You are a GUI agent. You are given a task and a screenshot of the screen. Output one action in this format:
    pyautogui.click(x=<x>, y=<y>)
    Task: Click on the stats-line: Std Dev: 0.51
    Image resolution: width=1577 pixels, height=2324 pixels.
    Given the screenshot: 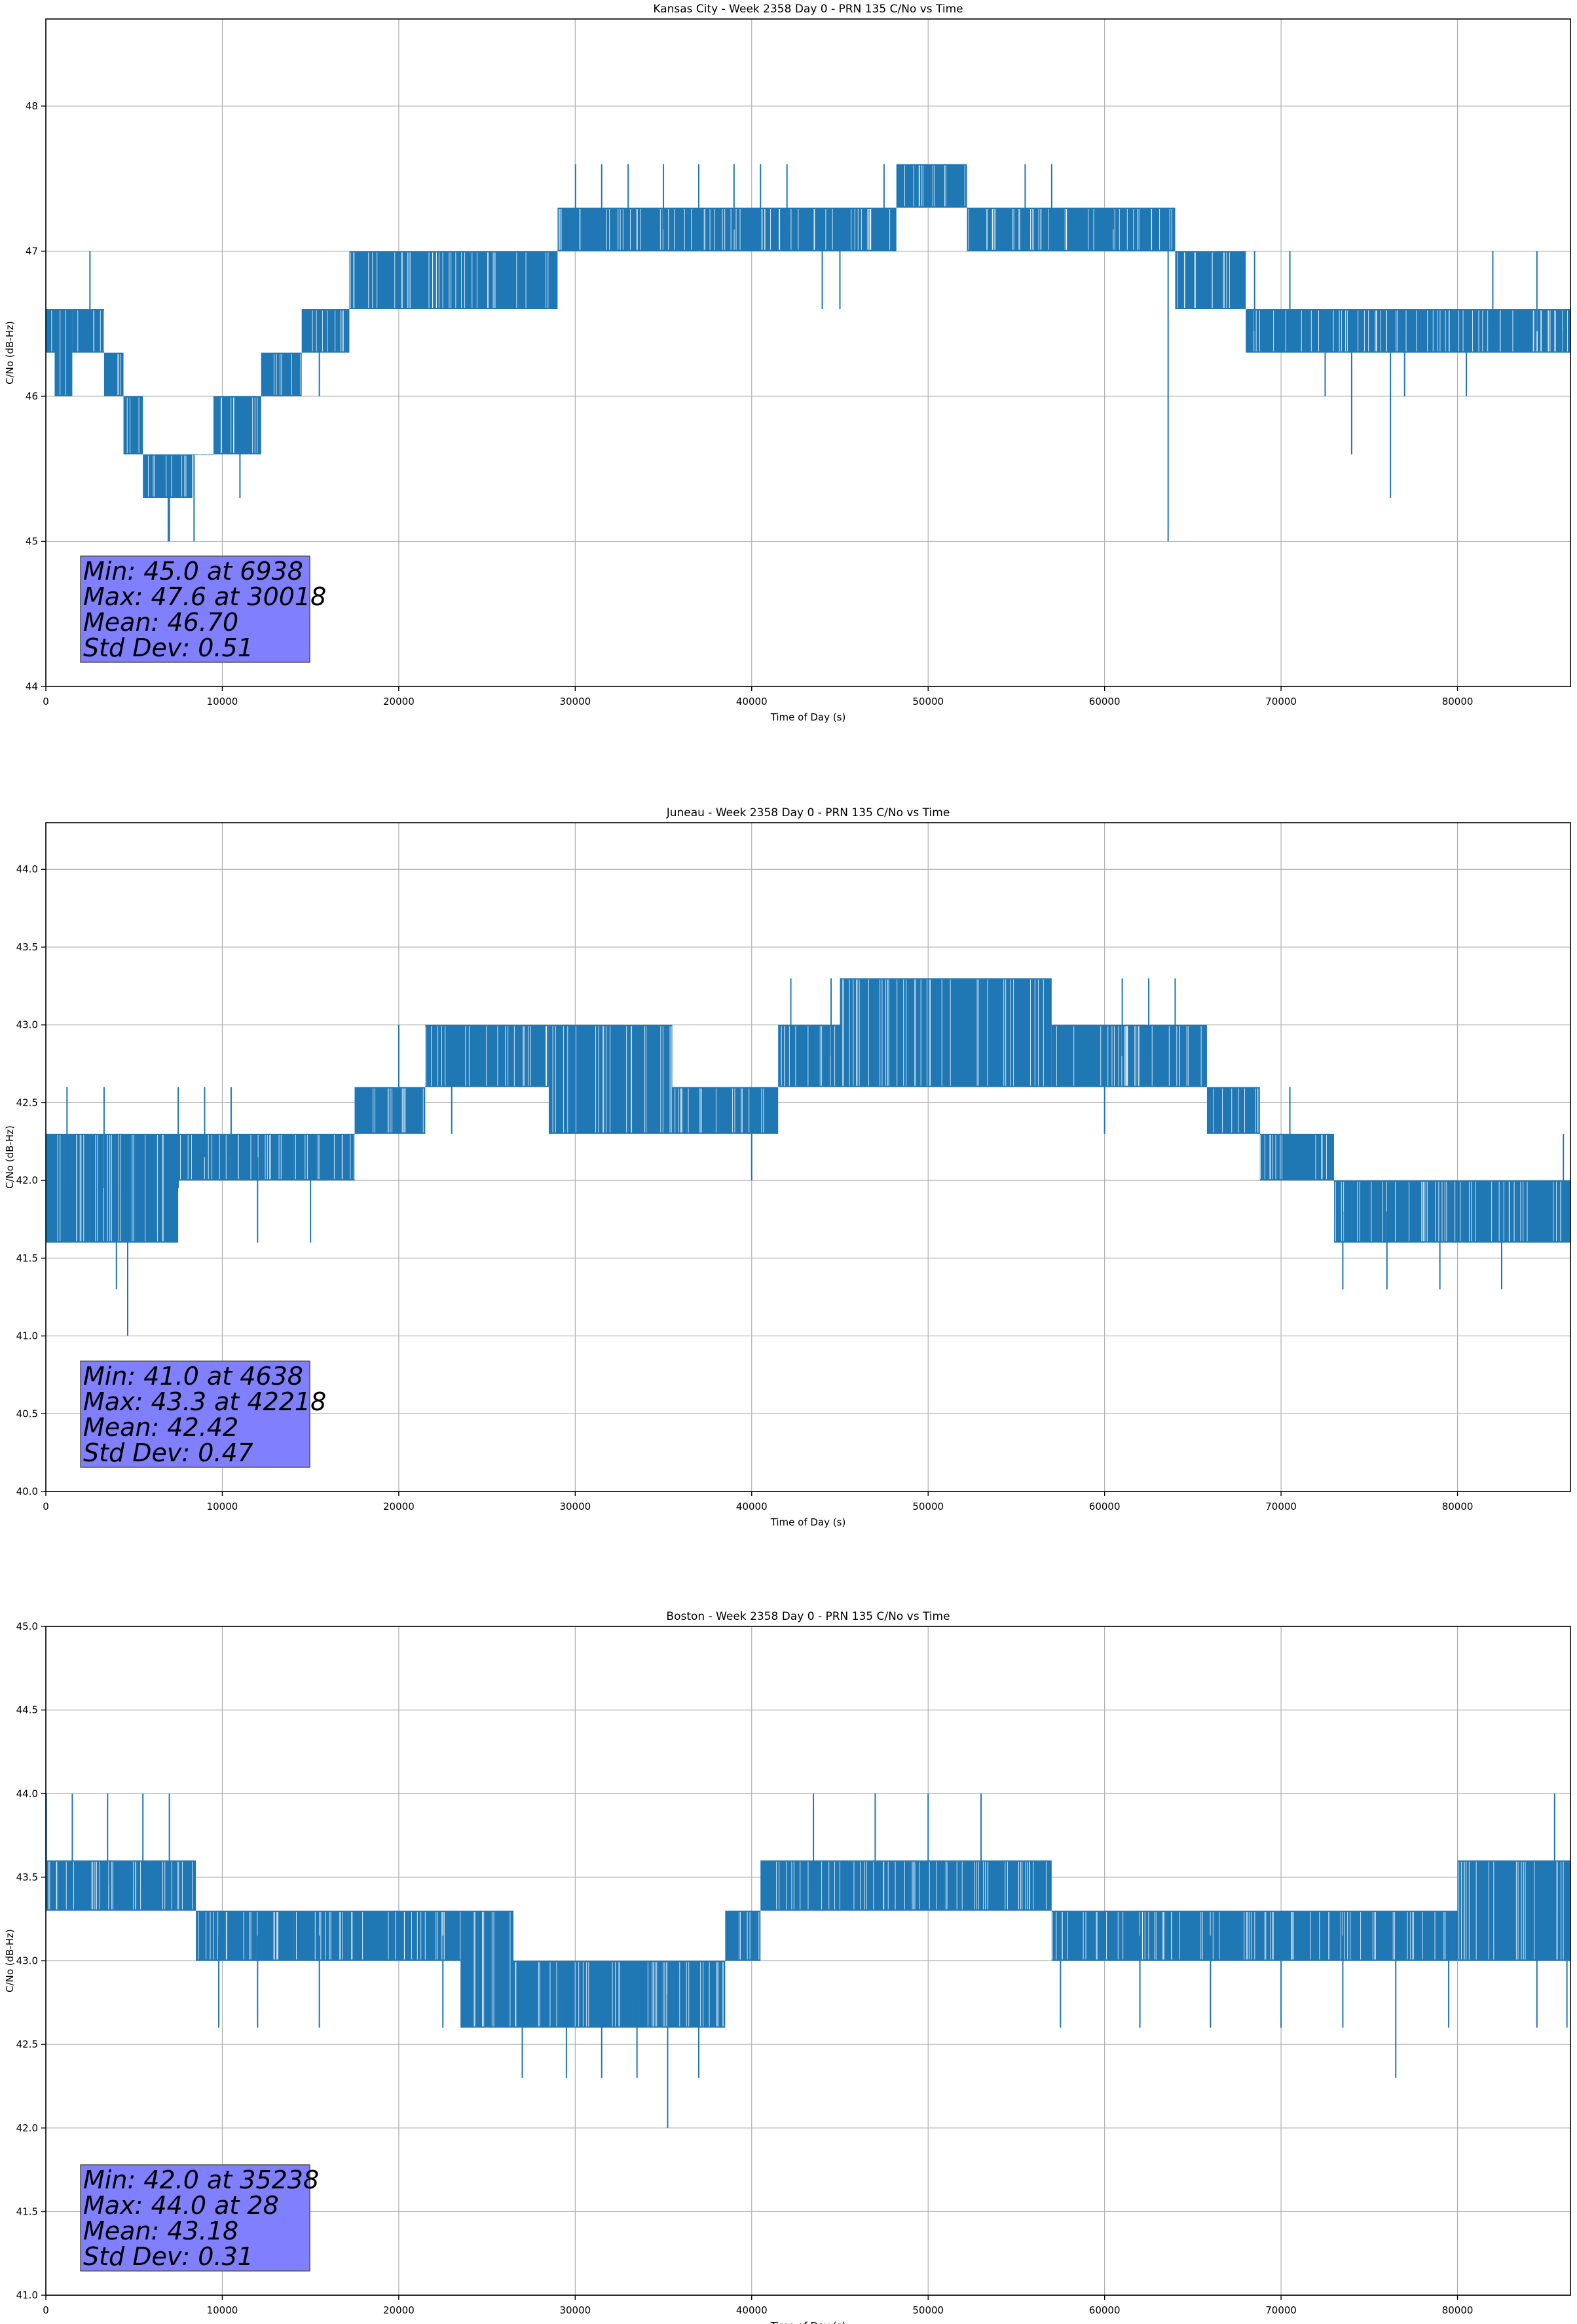 What is the action you would take?
    pyautogui.click(x=168, y=647)
    